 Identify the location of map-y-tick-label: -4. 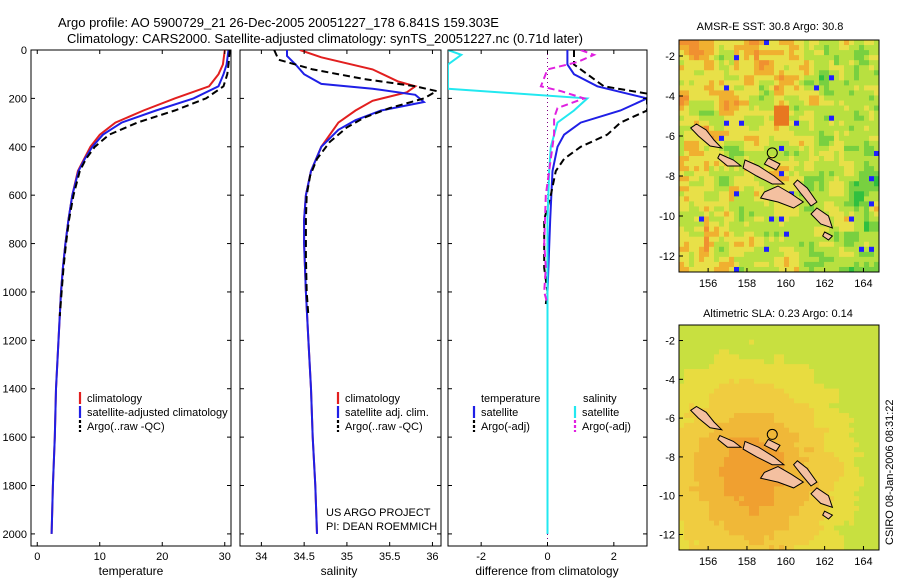
(670, 380).